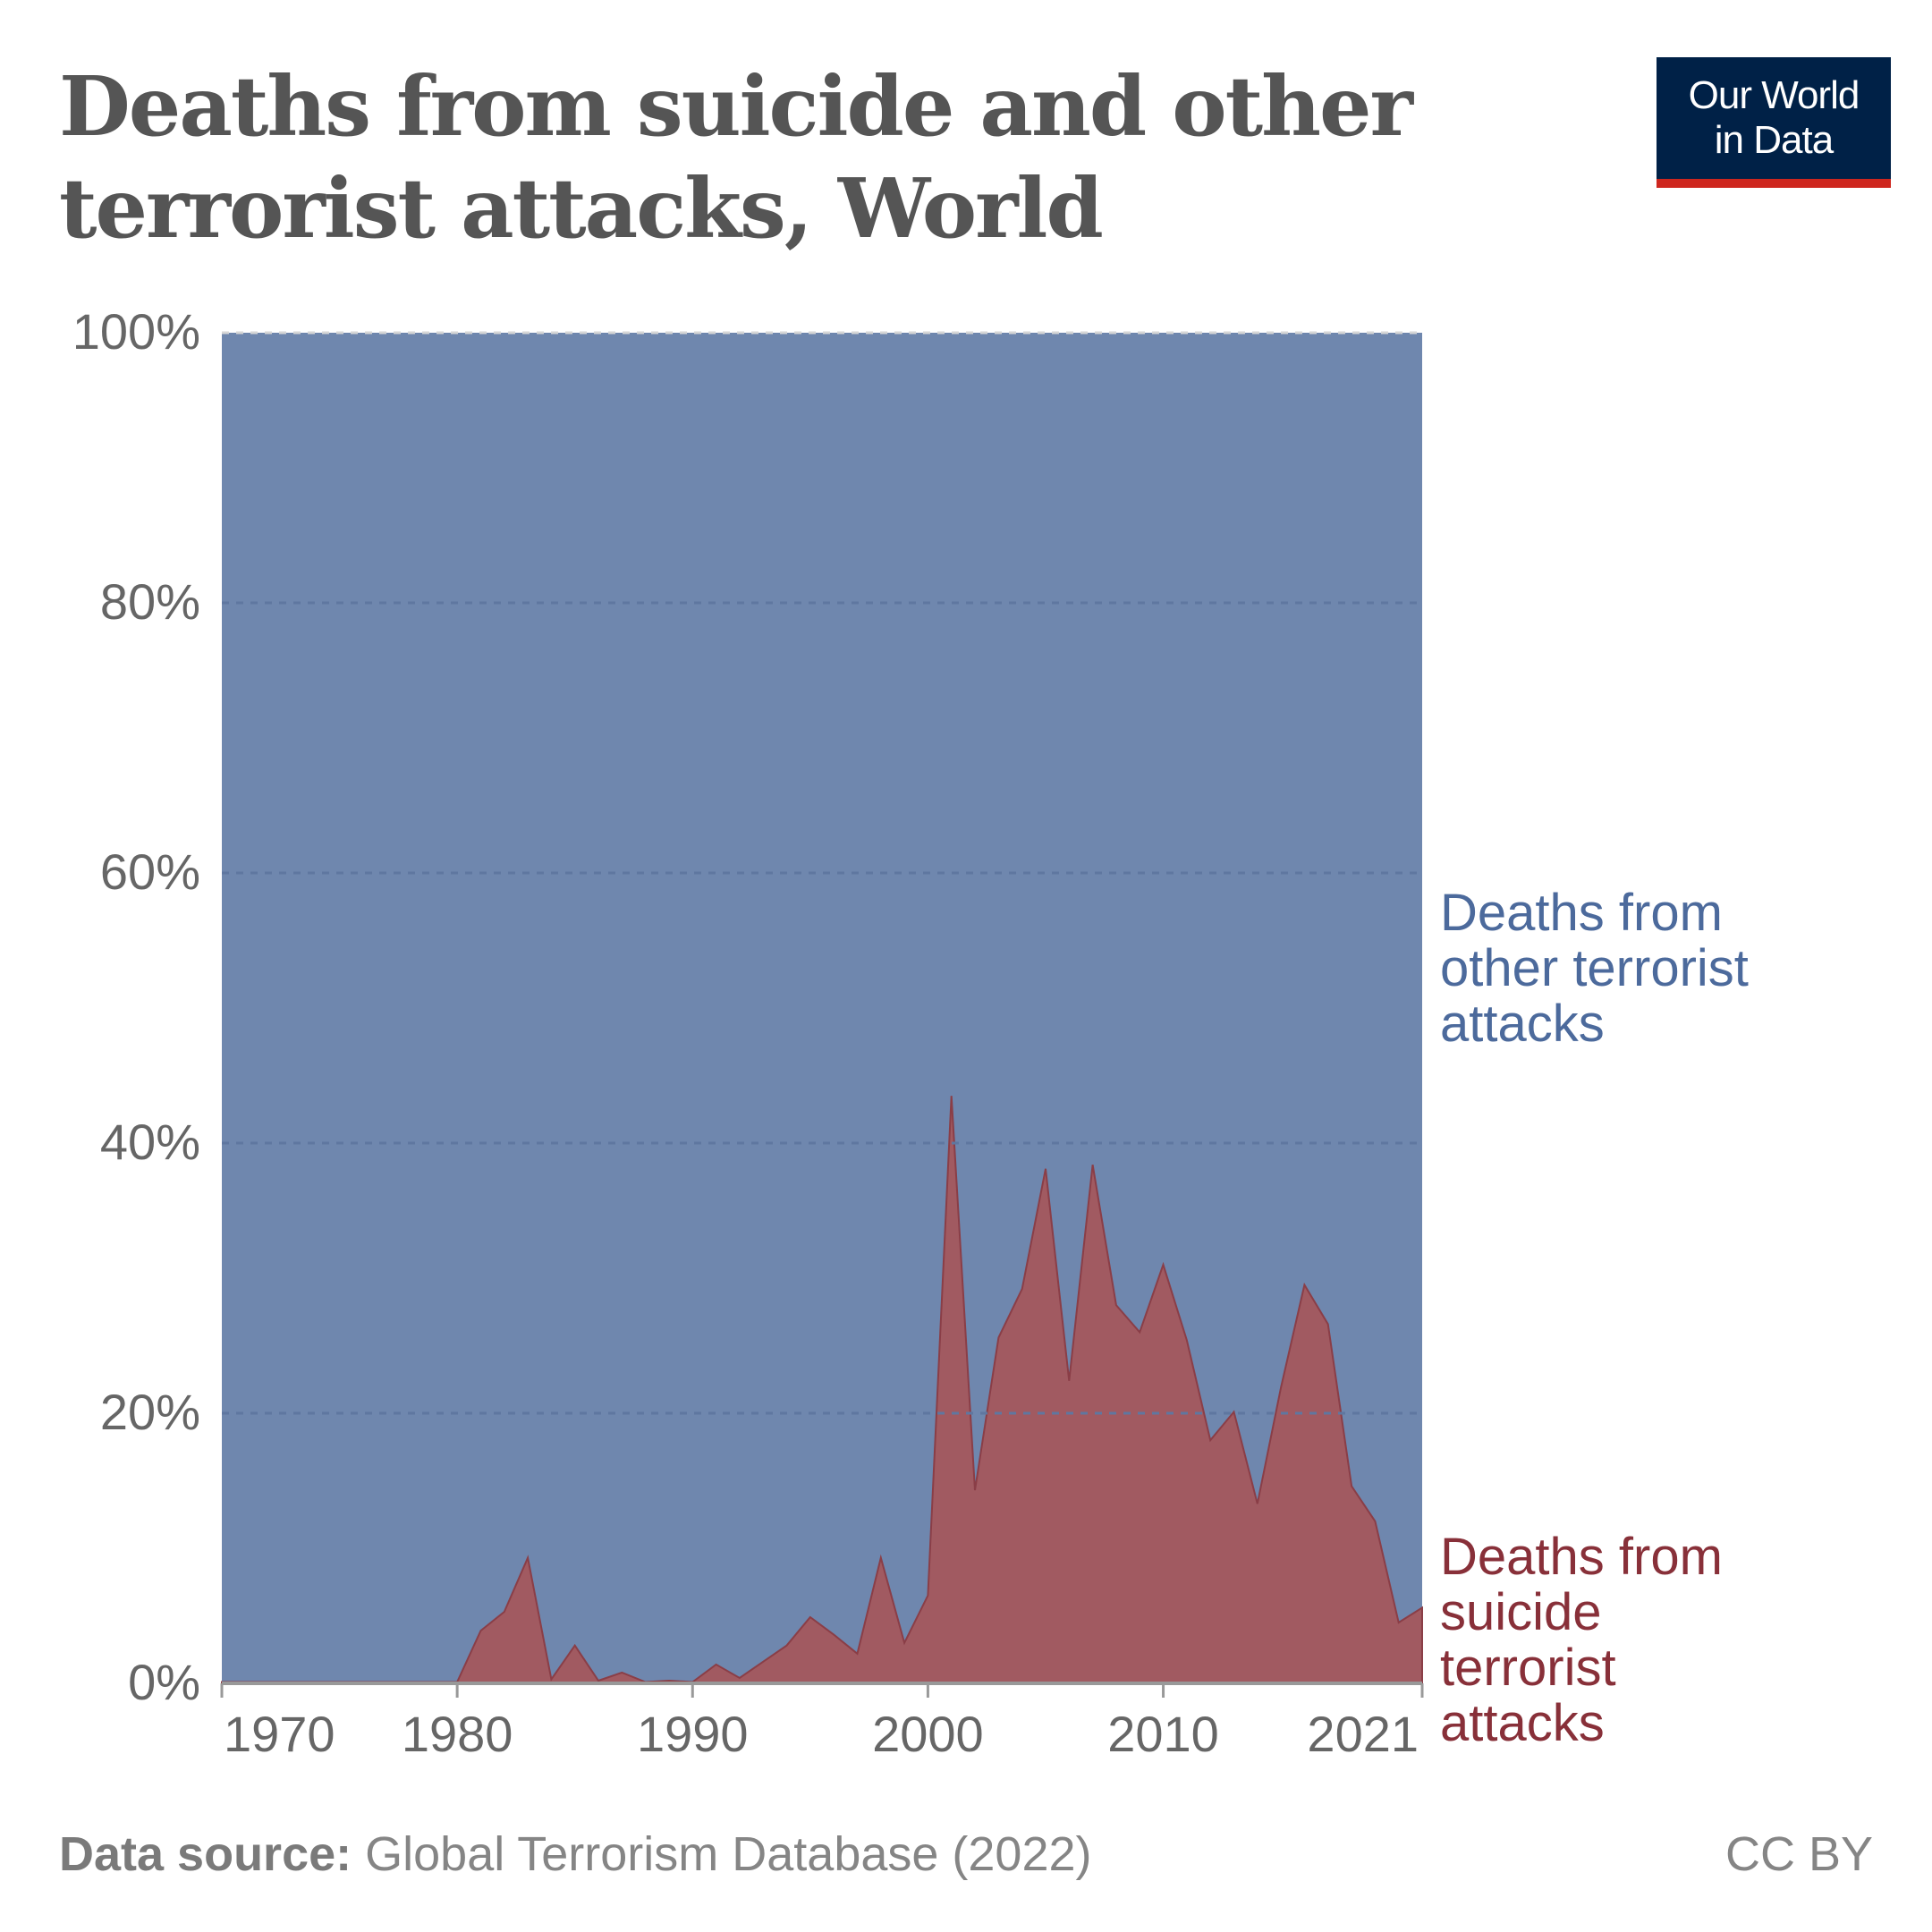 The height and width of the screenshot is (1932, 1932). Describe the element at coordinates (136, 331) in the screenshot. I see `y-tick-label-100: 100%` at that location.